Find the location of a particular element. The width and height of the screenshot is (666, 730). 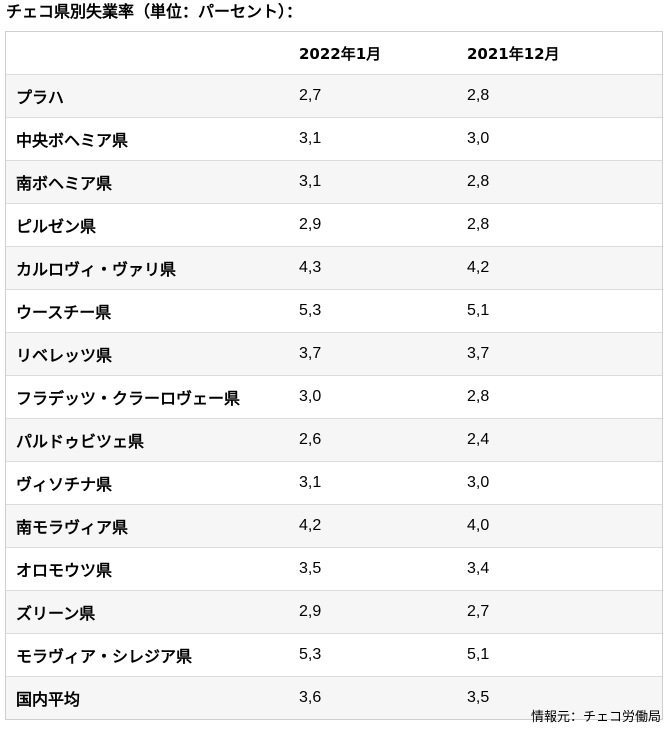

region-name: ヴィソチナ県 is located at coordinates (148, 483).